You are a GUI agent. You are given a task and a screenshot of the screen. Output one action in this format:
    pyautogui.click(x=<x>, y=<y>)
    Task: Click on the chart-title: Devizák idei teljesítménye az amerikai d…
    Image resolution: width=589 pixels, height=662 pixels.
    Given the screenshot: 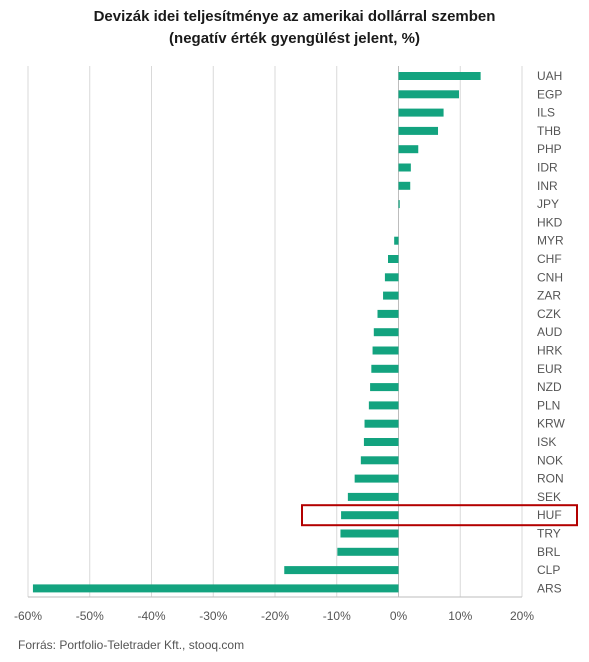 What is the action you would take?
    pyautogui.click(x=294, y=16)
    